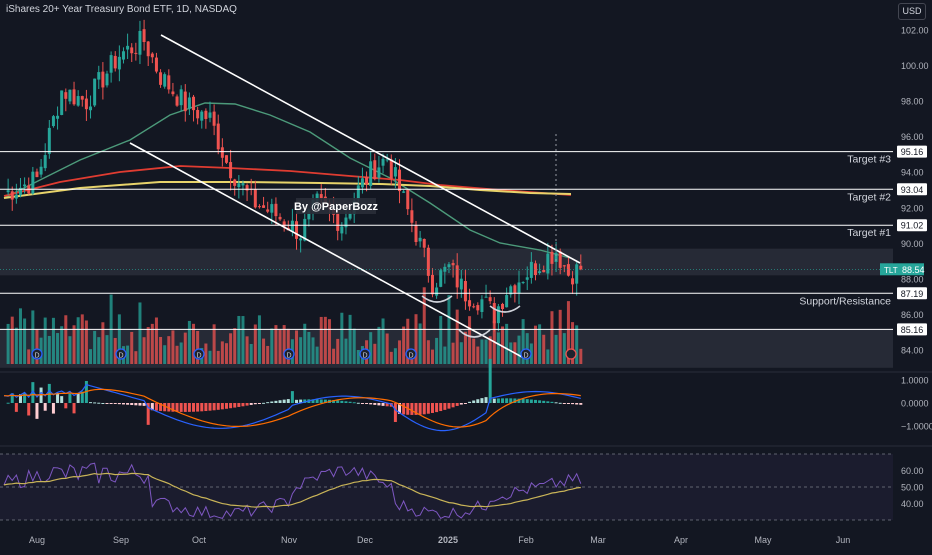 The width and height of the screenshot is (932, 555). Describe the element at coordinates (287, 190) in the screenshot. I see `sma-200-line` at that location.